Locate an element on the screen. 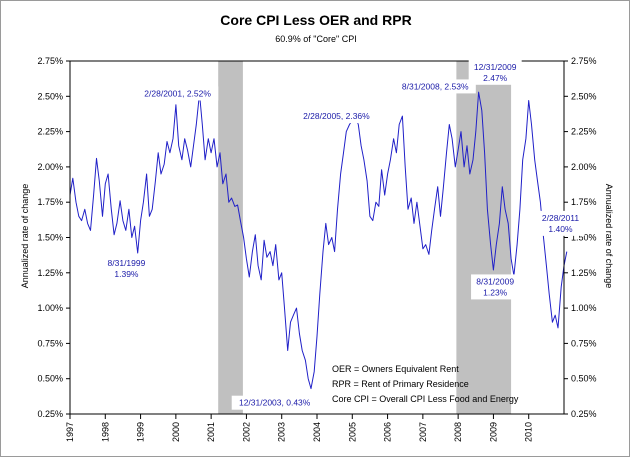 The height and width of the screenshot is (458, 630). y-tick-label-right: 1.50% is located at coordinates (584, 238).